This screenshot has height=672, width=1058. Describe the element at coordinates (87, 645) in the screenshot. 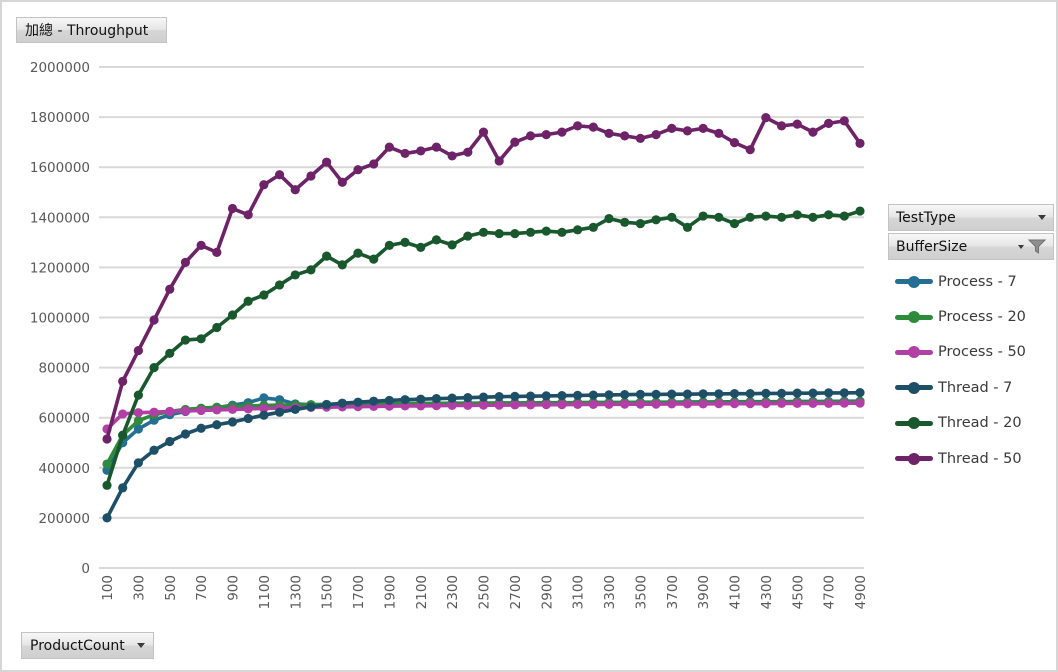

I see `productcount-field-button: ProductCount` at that location.